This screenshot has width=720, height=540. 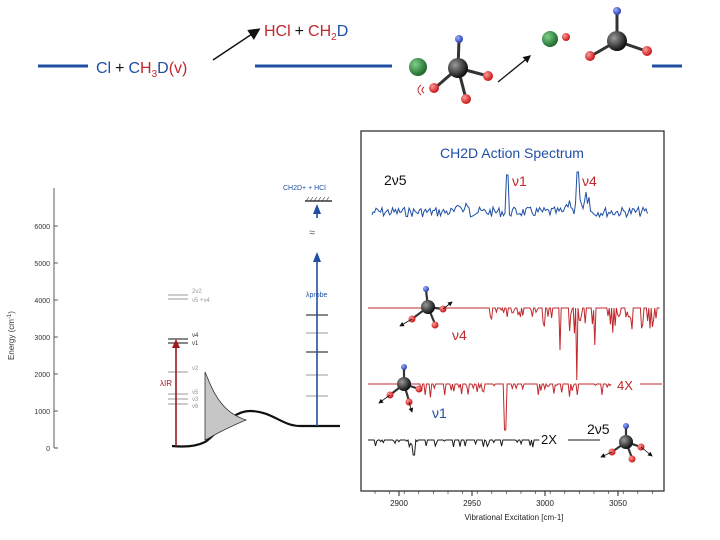 I want to click on energy-axis-label: Energy (cm-1), so click(x=11, y=335).